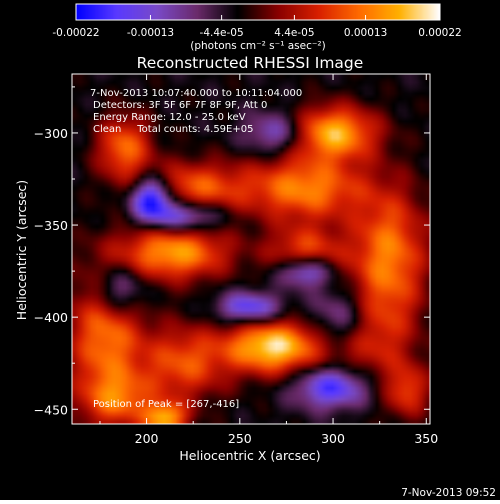 The width and height of the screenshot is (500, 504). What do you see at coordinates (222, 33) in the screenshot?
I see `colorbar-tick-label: -4.4e-05` at bounding box center [222, 33].